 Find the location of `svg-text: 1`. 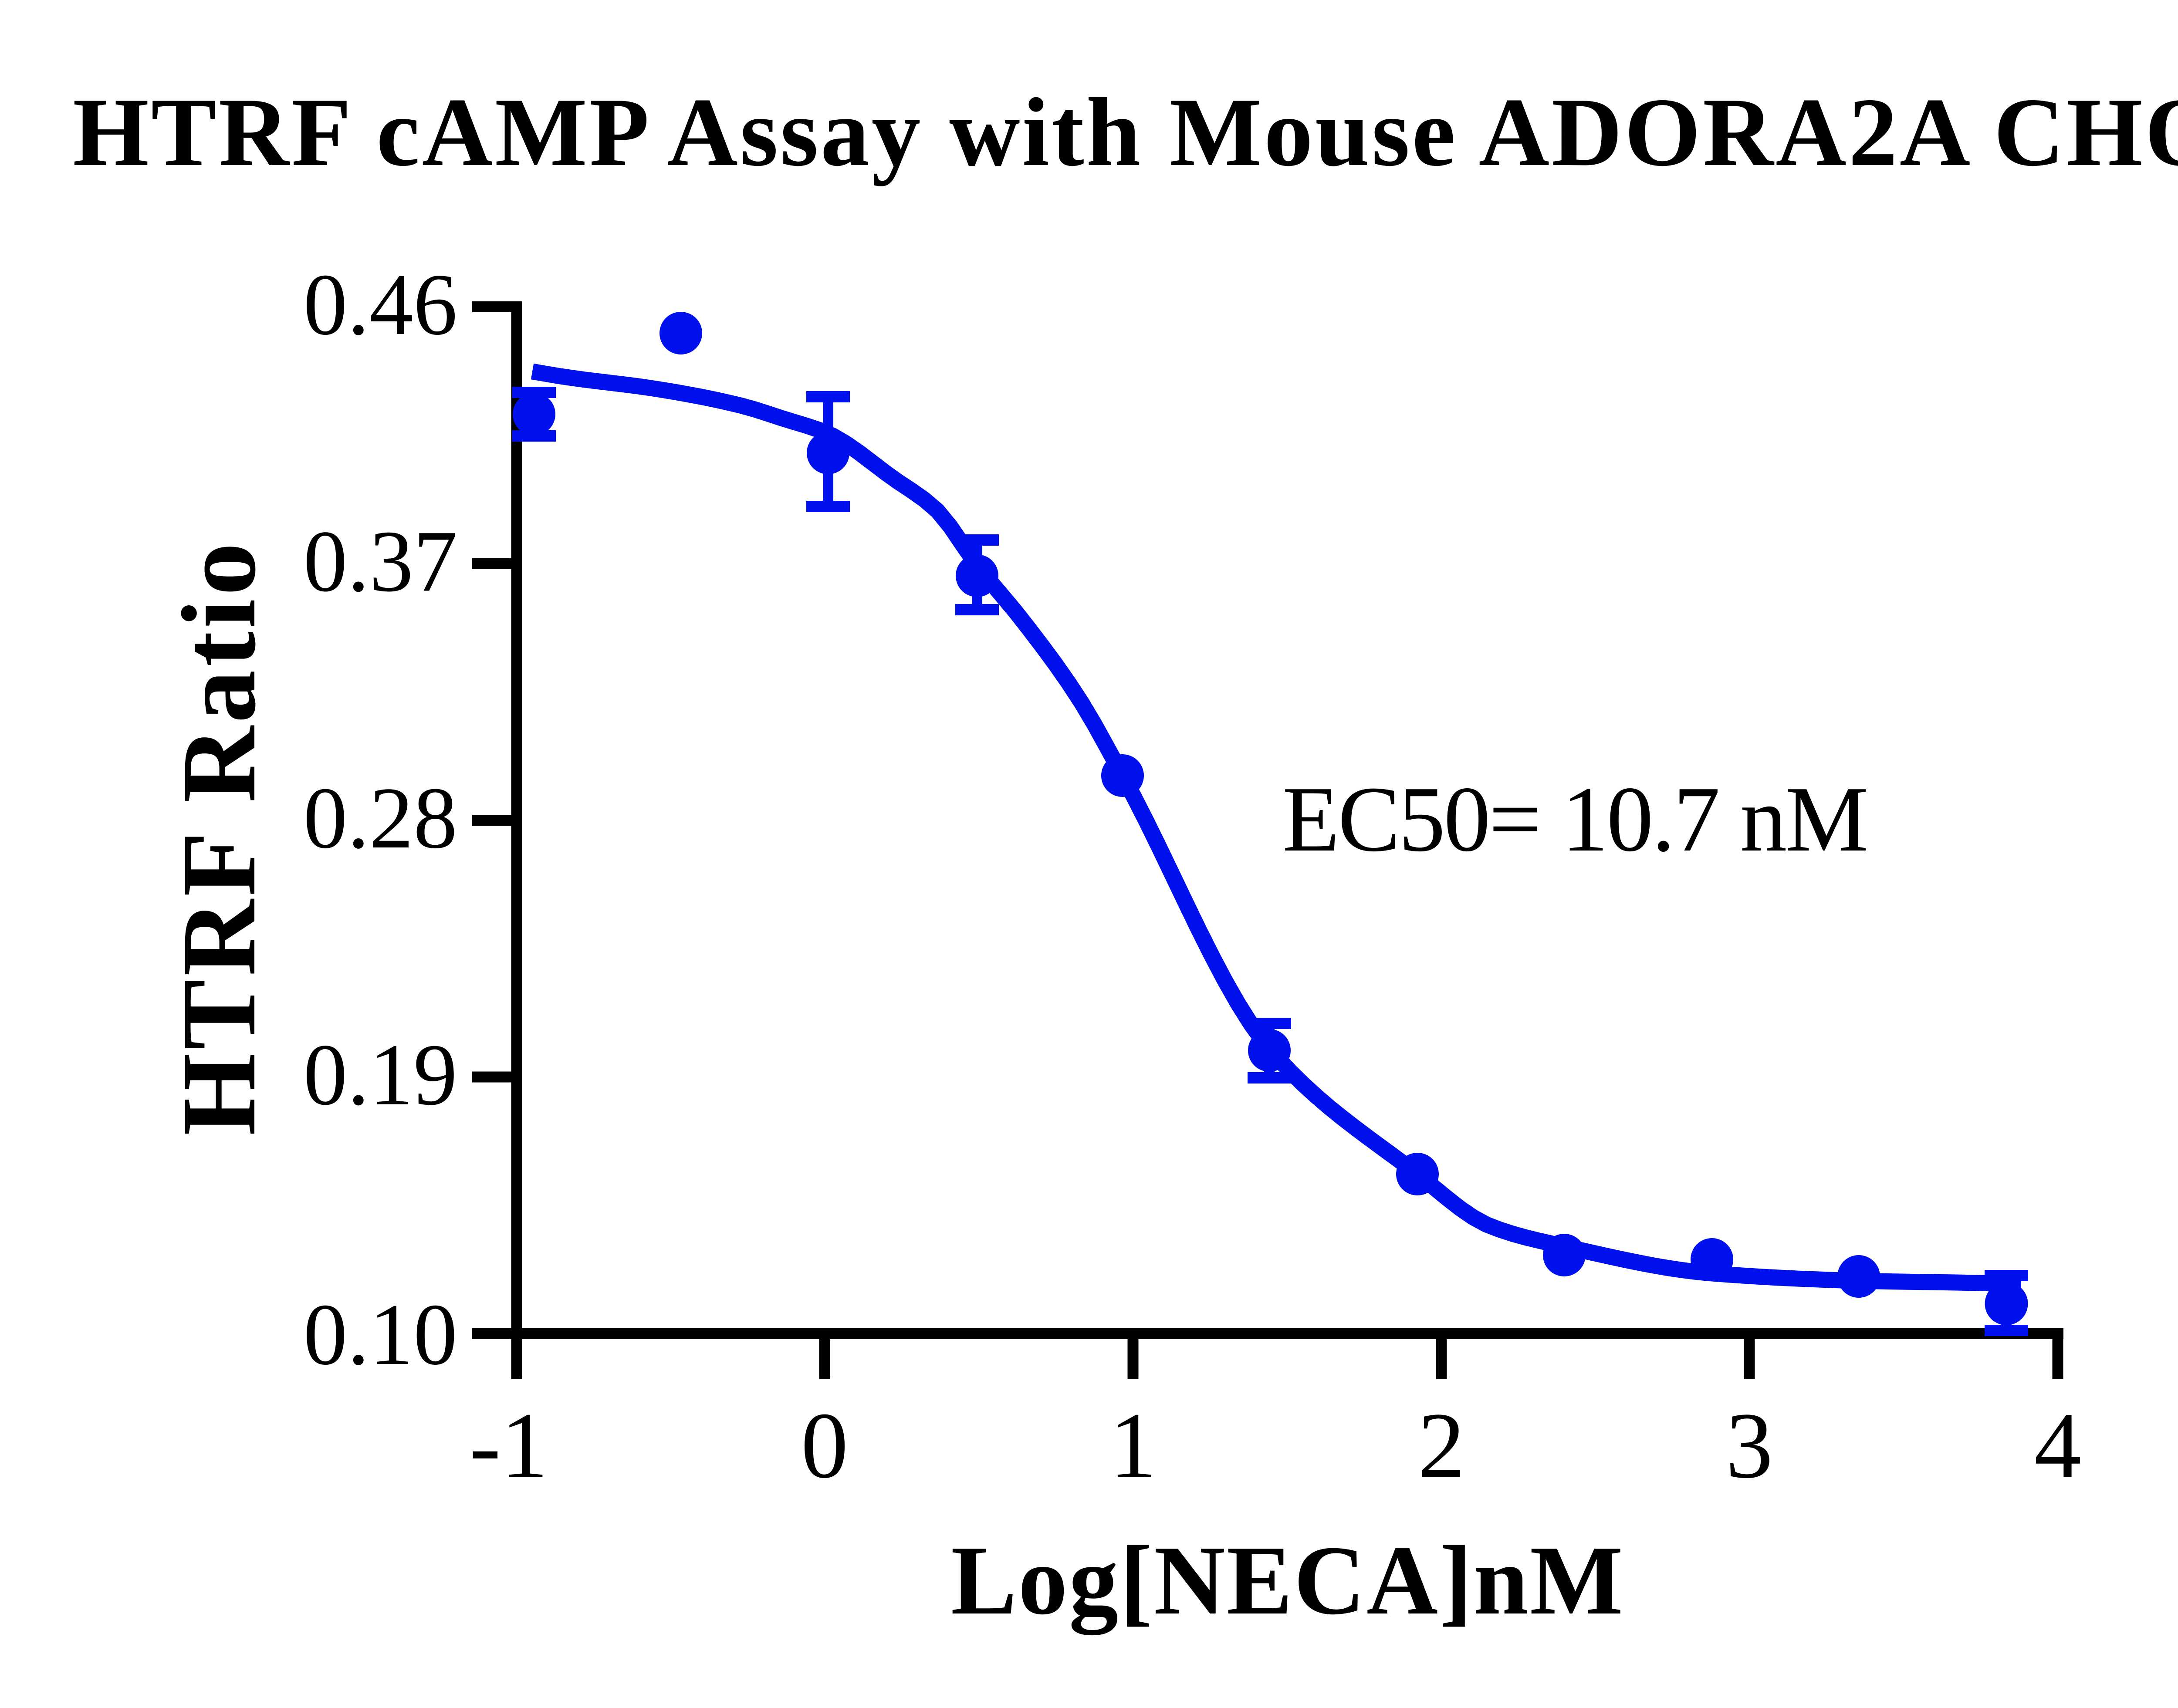

svg-text: 1 is located at coordinates (1133, 1445).